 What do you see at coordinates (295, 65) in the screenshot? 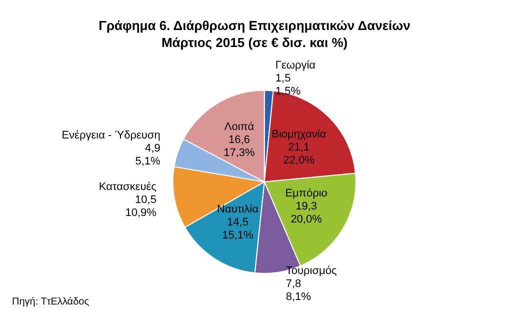
I see `slice-label: Γεωργία` at bounding box center [295, 65].